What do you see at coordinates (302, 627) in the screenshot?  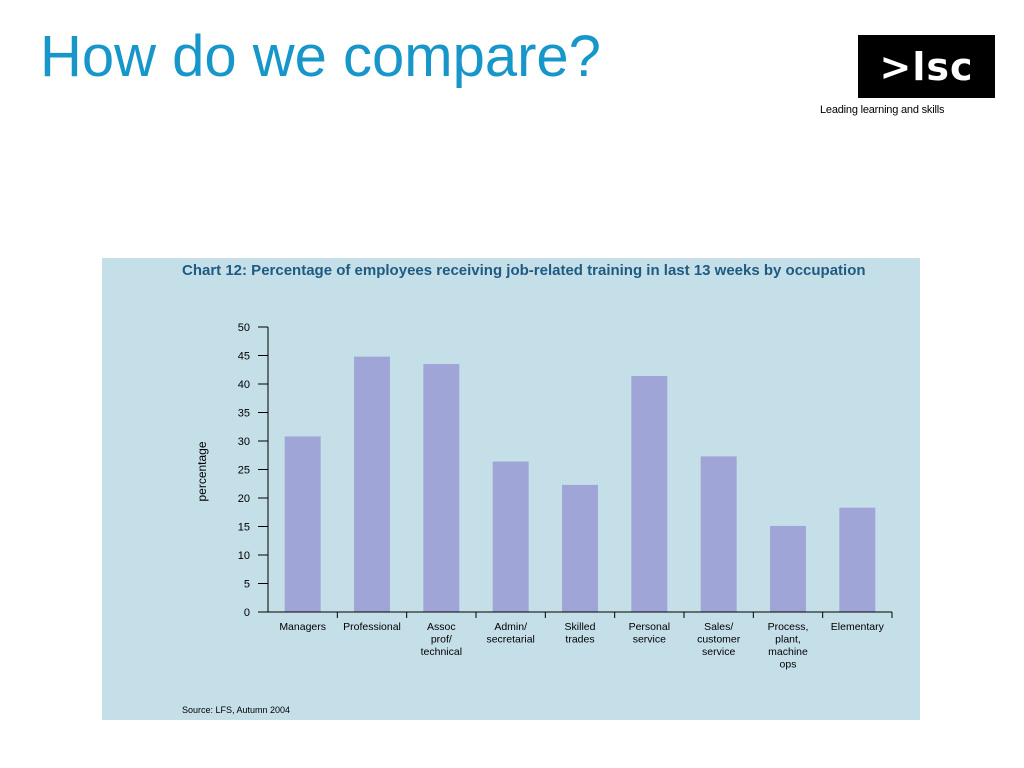 I see `x-tick-label: Managers` at bounding box center [302, 627].